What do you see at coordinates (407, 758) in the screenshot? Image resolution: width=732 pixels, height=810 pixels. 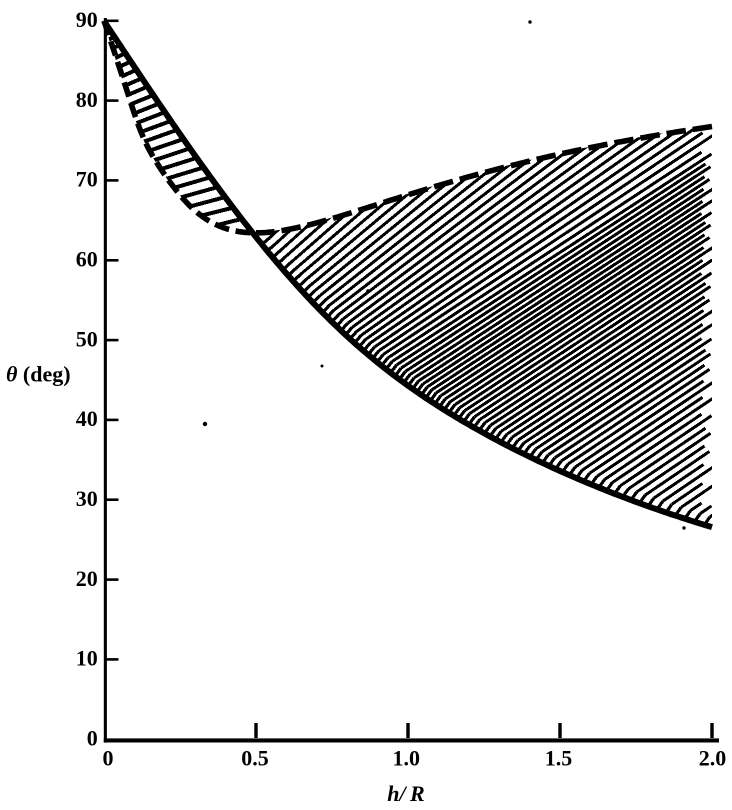 I see `svg-text: 1.0` at bounding box center [407, 758].